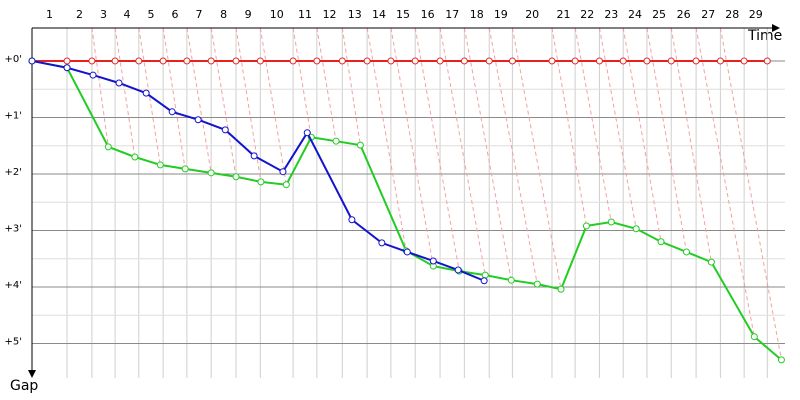 The height and width of the screenshot is (400, 800). Describe the element at coordinates (587, 14) in the screenshot. I see `lap-label: 22` at that location.